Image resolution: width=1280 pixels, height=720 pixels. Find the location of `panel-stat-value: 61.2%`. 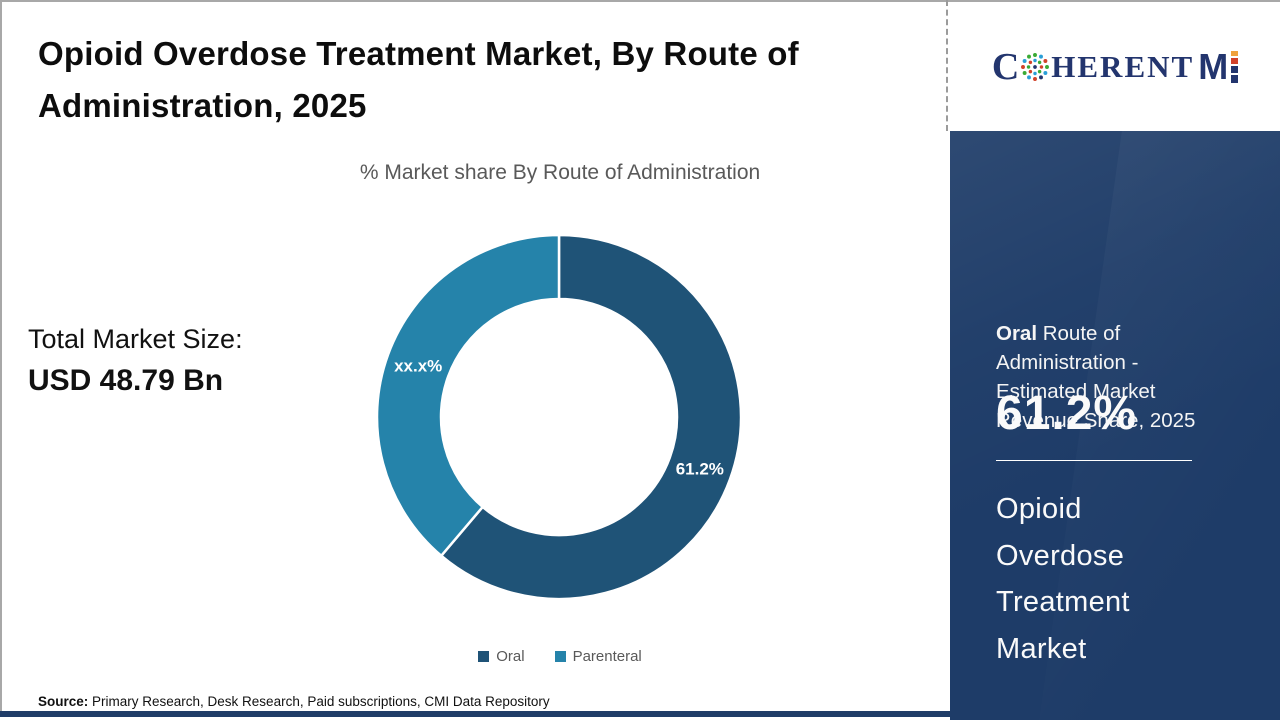

panel-stat-value: 61.2% is located at coordinates (1067, 413).